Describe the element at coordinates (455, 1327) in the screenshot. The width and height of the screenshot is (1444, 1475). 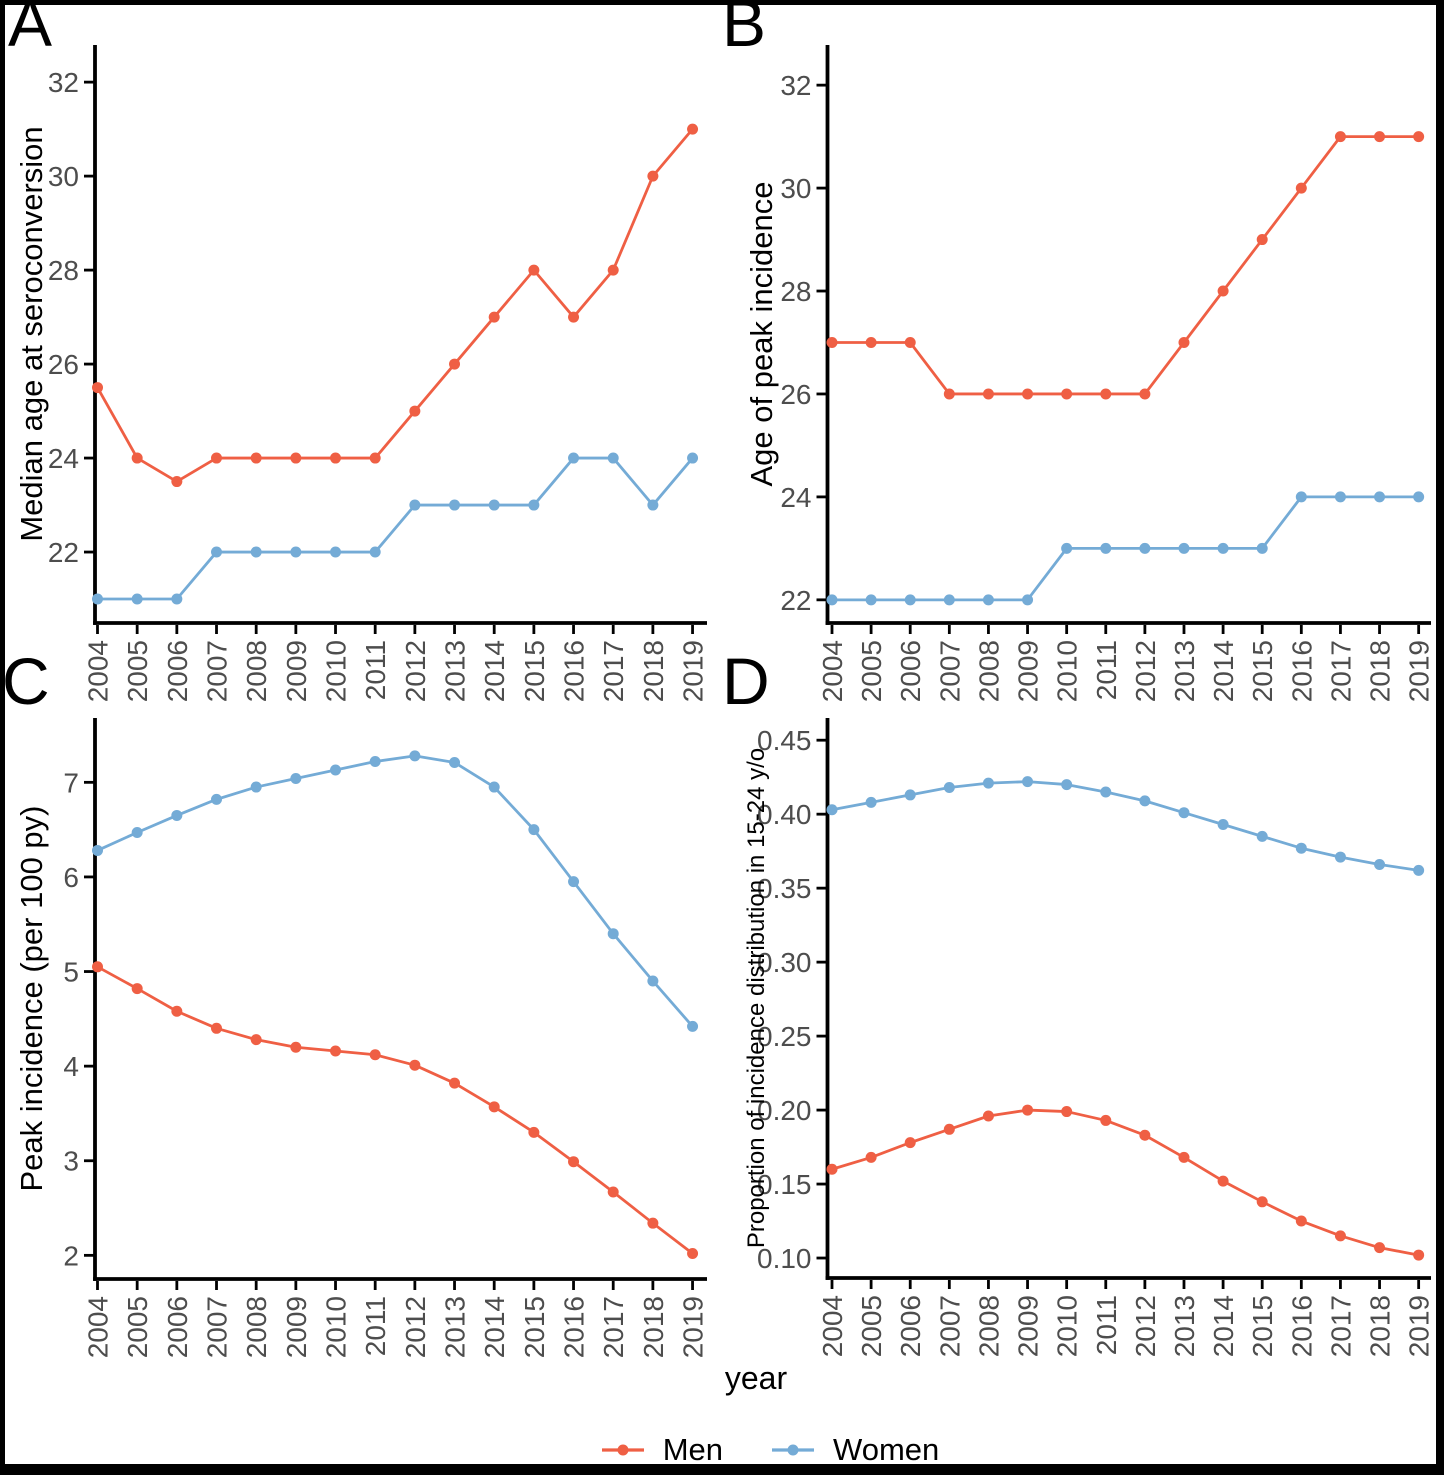
I see `x-tick-label: 2013` at that location.